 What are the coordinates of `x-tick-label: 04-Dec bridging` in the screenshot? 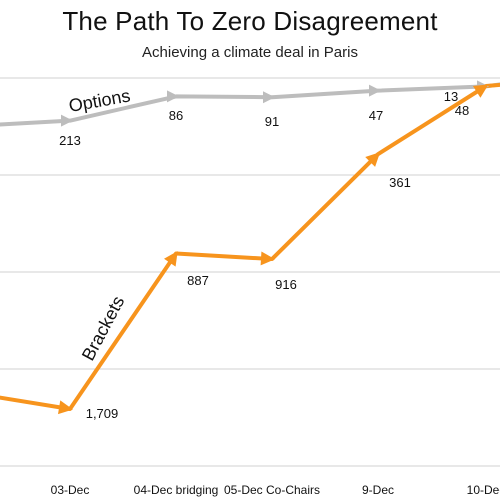 It's located at (176, 490).